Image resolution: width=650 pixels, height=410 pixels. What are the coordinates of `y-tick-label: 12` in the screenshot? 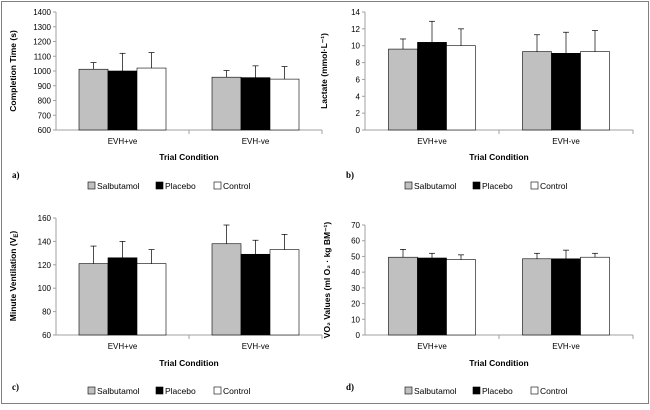 It's located at (355, 29).